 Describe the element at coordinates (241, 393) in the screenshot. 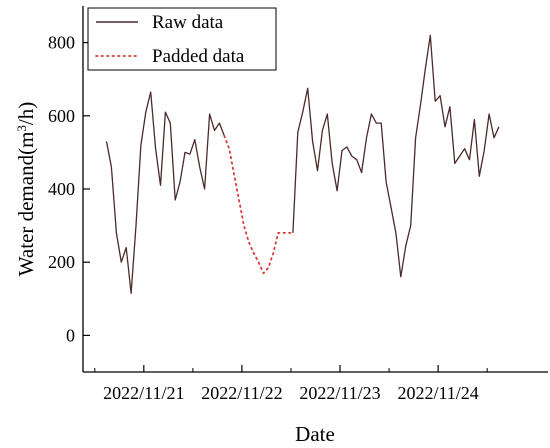

I see `x-tick-label: 2022/11/22` at that location.